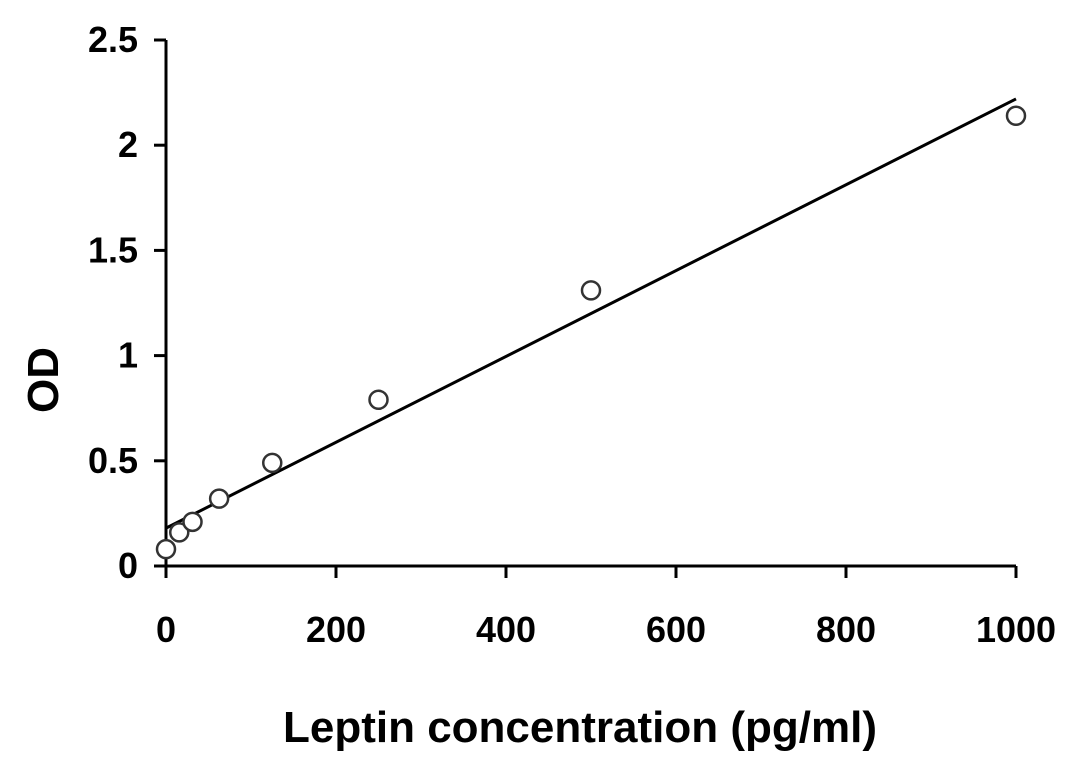 The image size is (1088, 760). What do you see at coordinates (43, 380) in the screenshot?
I see `y-axis-title: OD` at bounding box center [43, 380].